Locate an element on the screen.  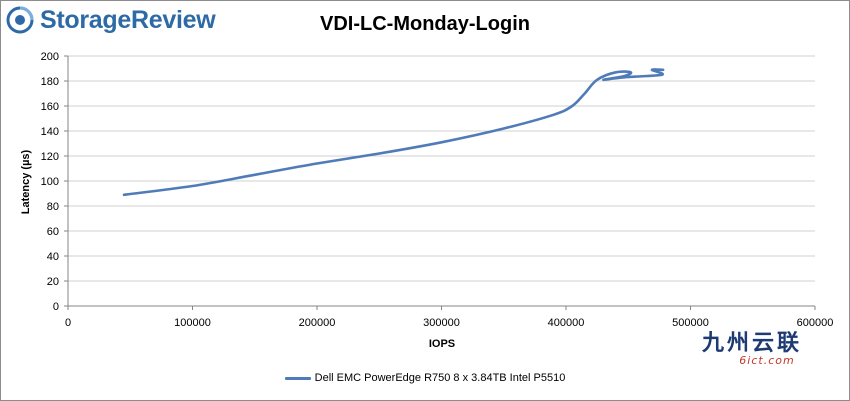
x-tick-labels: 0 100000 200000 300000 400000 500000 600000 is located at coordinates (449, 323).